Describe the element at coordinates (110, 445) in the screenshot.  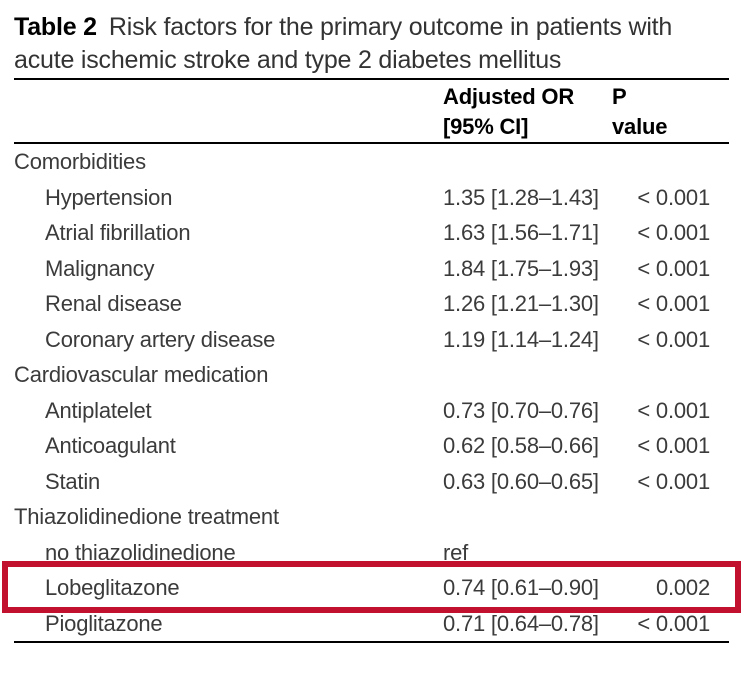
I see `row-label: Anticoagulant` at that location.